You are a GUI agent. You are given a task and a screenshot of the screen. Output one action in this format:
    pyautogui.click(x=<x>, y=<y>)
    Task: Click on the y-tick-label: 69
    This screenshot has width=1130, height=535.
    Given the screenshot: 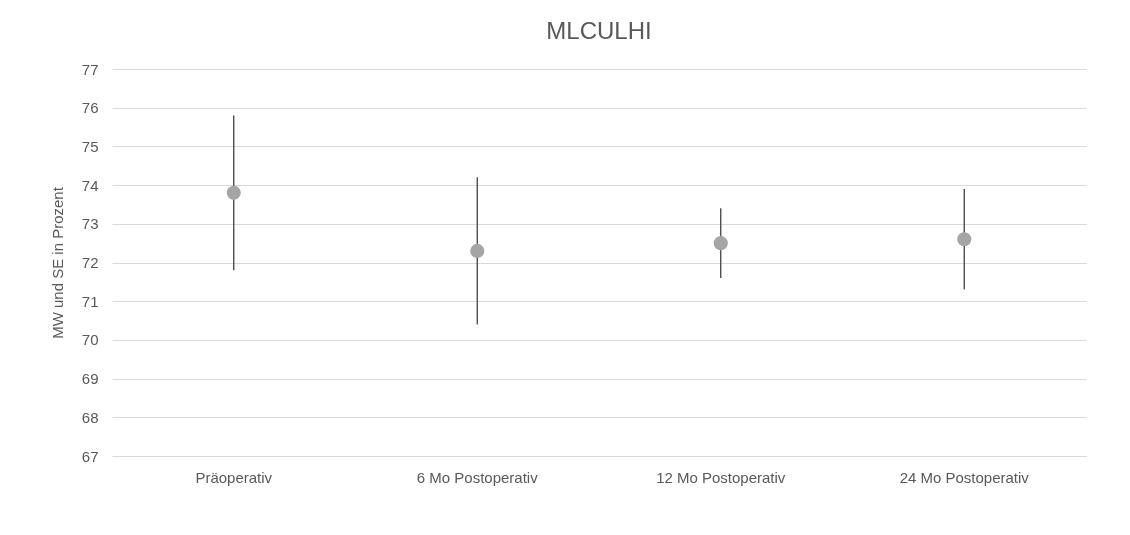 What is the action you would take?
    pyautogui.click(x=90, y=379)
    